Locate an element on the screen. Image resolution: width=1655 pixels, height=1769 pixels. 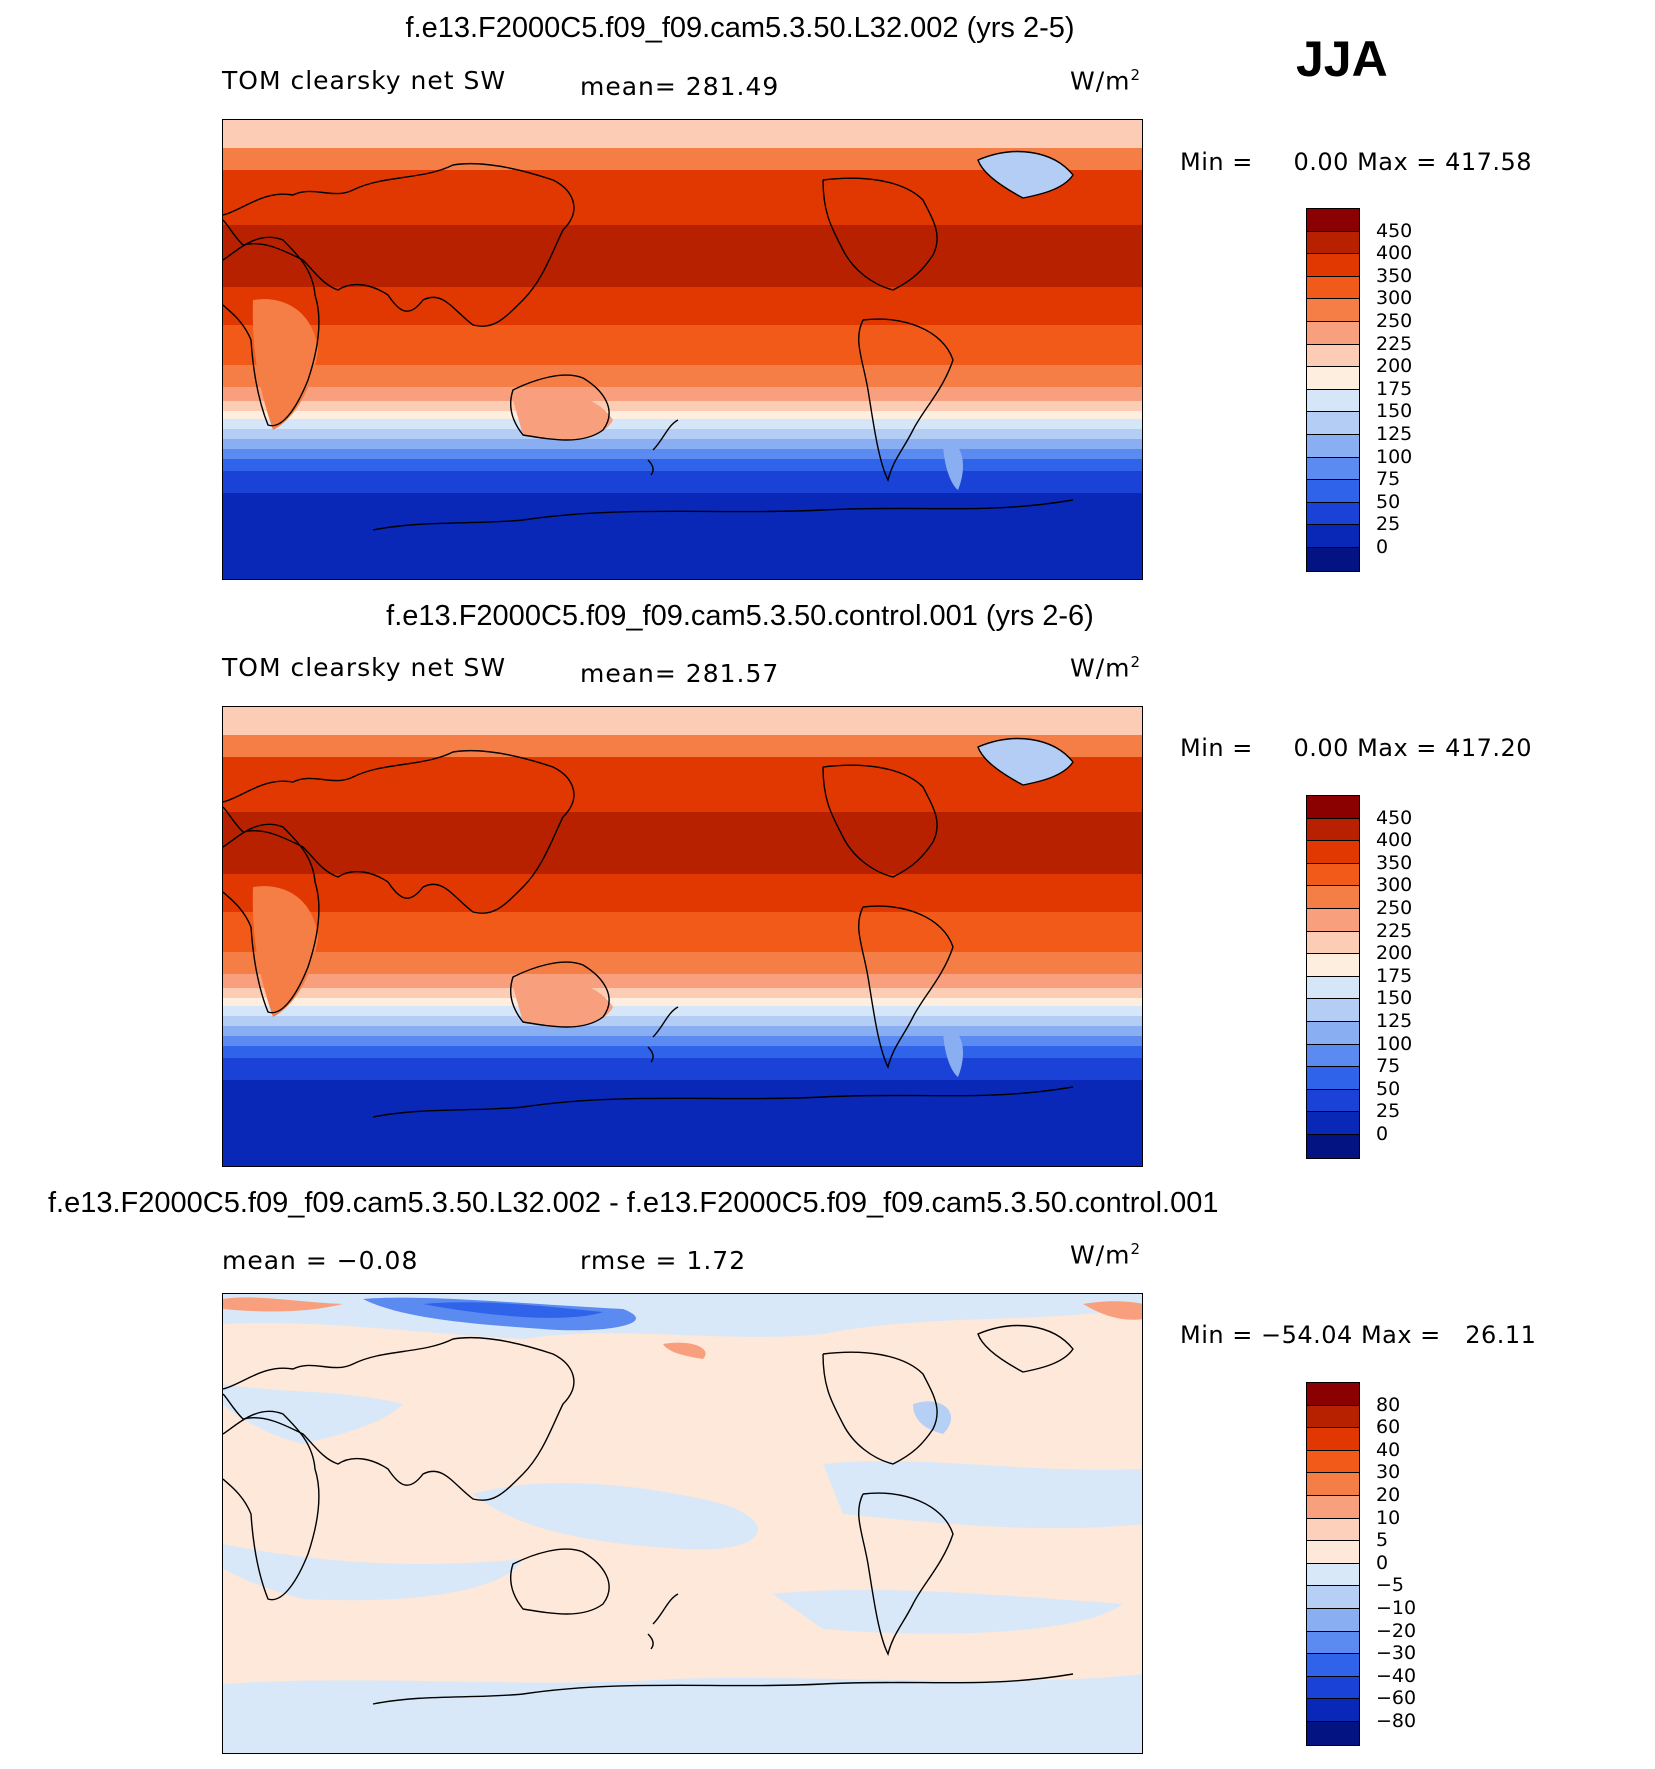
panel-3-map is located at coordinates (682, 1523).